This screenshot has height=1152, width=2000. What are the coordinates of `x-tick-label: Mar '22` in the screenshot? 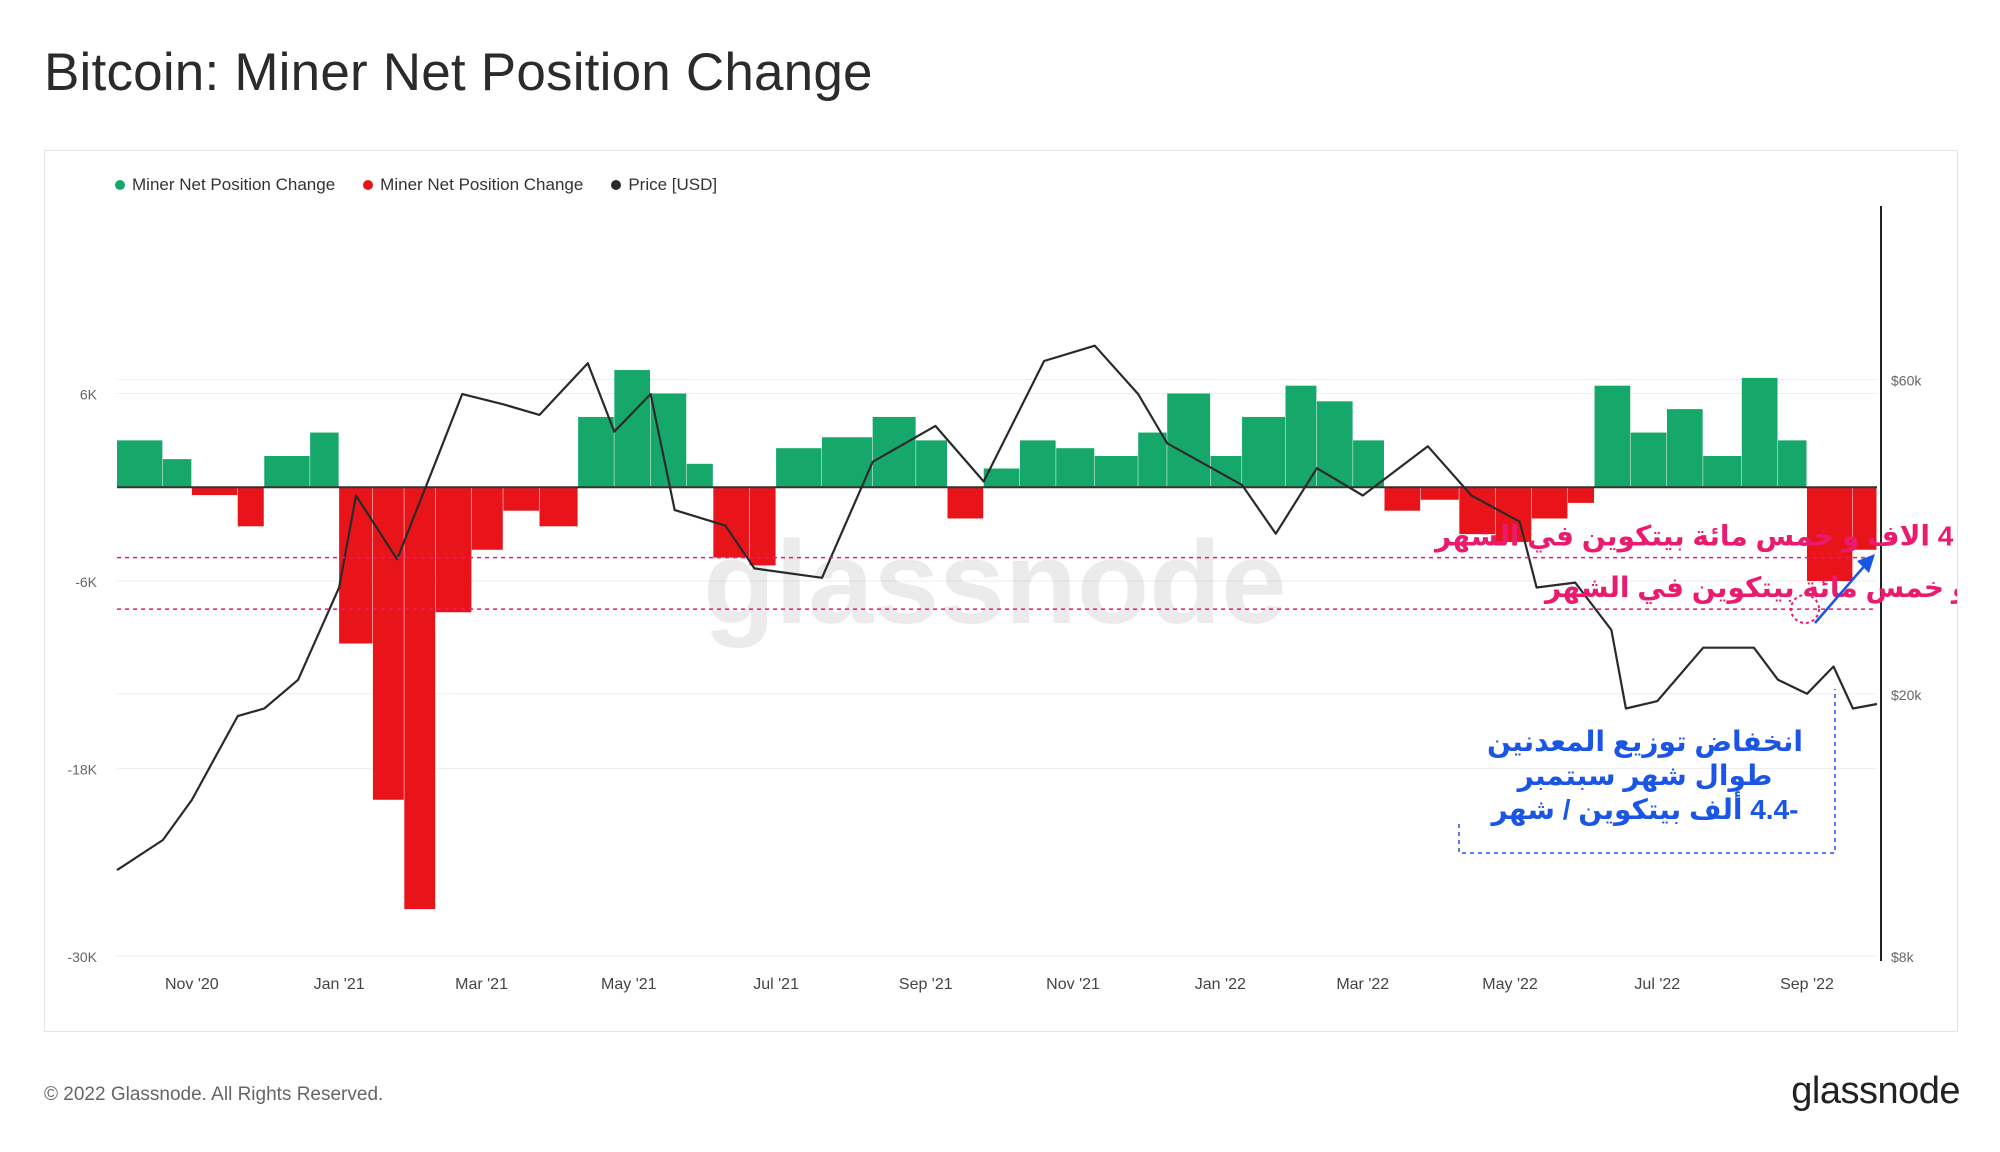 It's located at (1362, 984).